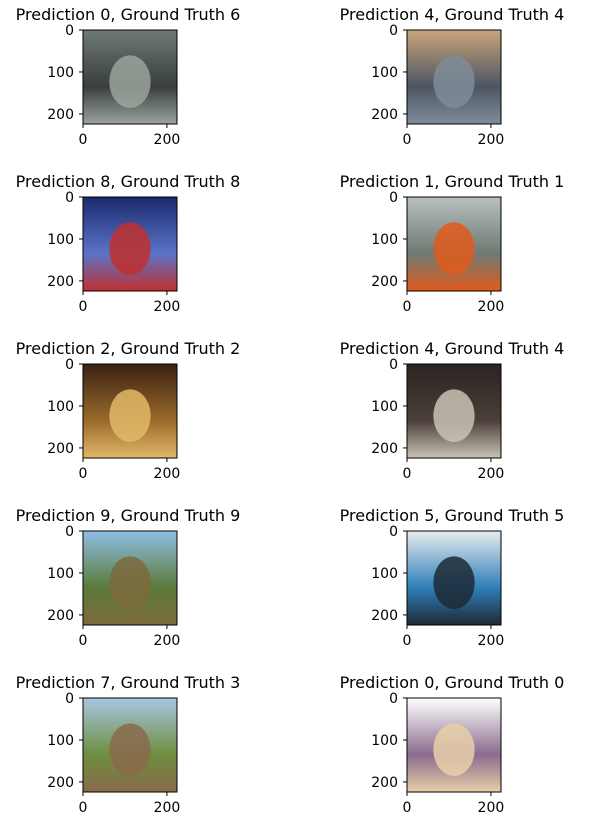 The height and width of the screenshot is (819, 591). What do you see at coordinates (452, 682) in the screenshot?
I see `panel-title: Prediction 0, Ground Truth 0` at bounding box center [452, 682].